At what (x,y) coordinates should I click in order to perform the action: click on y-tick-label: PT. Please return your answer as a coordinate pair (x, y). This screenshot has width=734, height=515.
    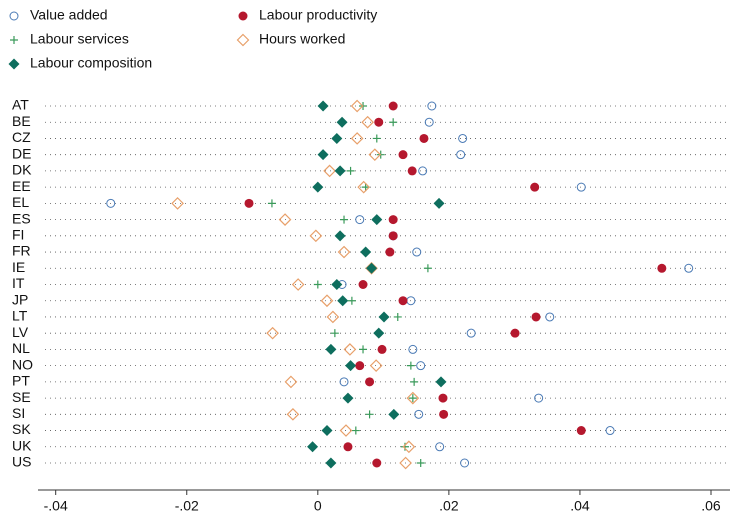
    Looking at the image, I should click on (21, 381).